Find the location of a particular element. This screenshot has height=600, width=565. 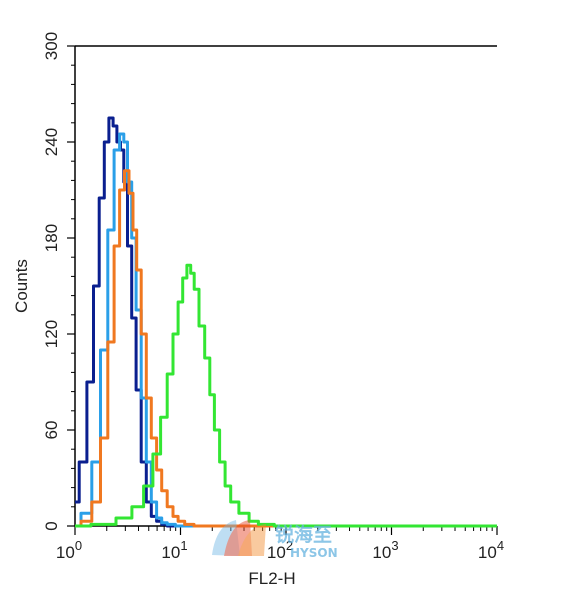

watermark-logo is located at coordinates (239, 538).